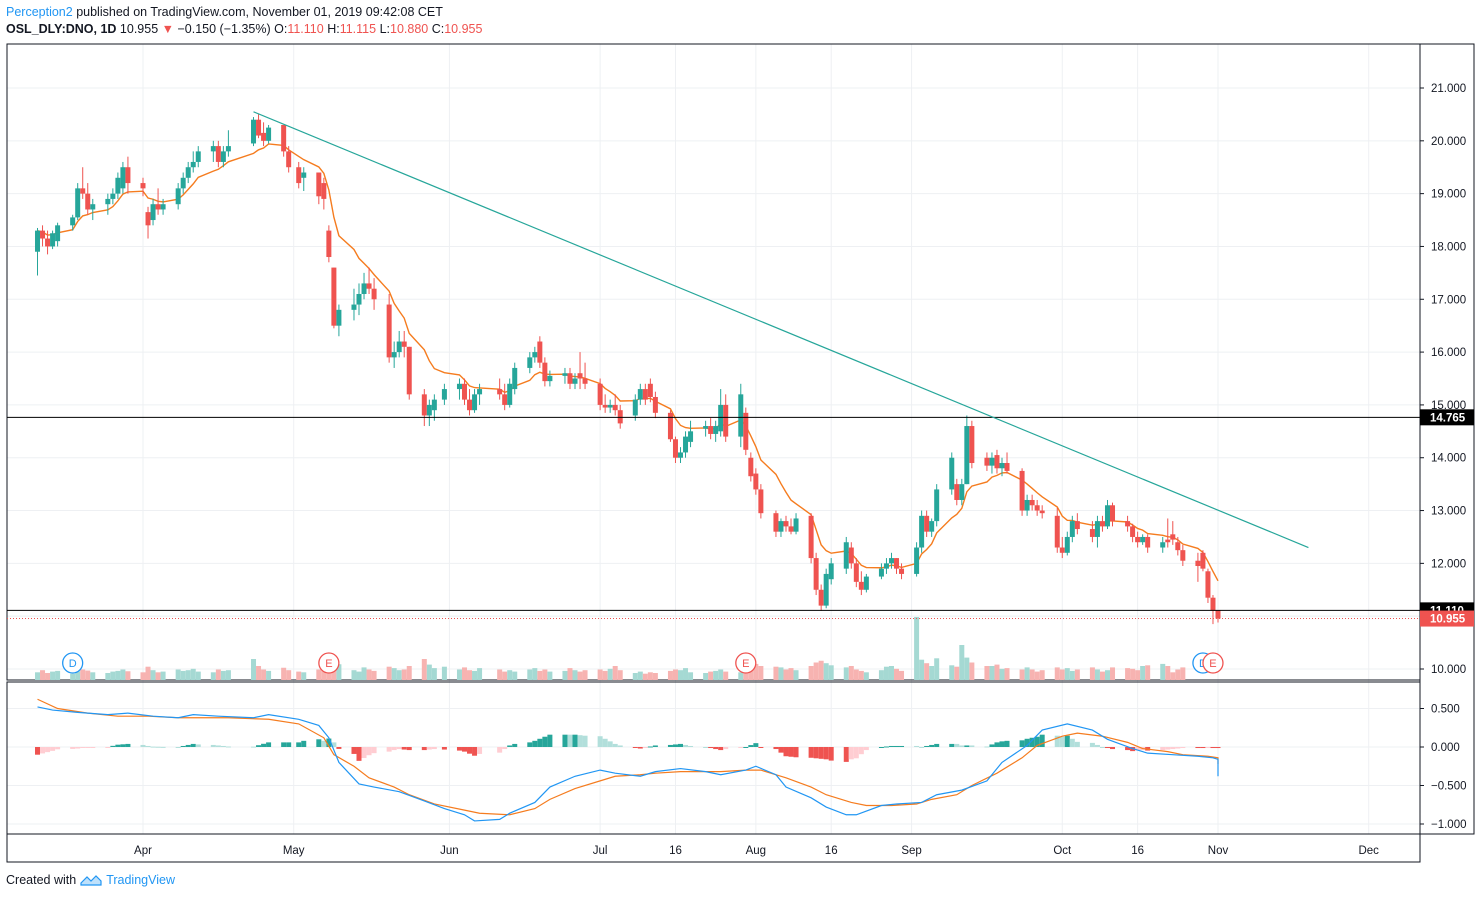  What do you see at coordinates (1448, 406) in the screenshot?
I see `y-tick-label: 15.000` at bounding box center [1448, 406].